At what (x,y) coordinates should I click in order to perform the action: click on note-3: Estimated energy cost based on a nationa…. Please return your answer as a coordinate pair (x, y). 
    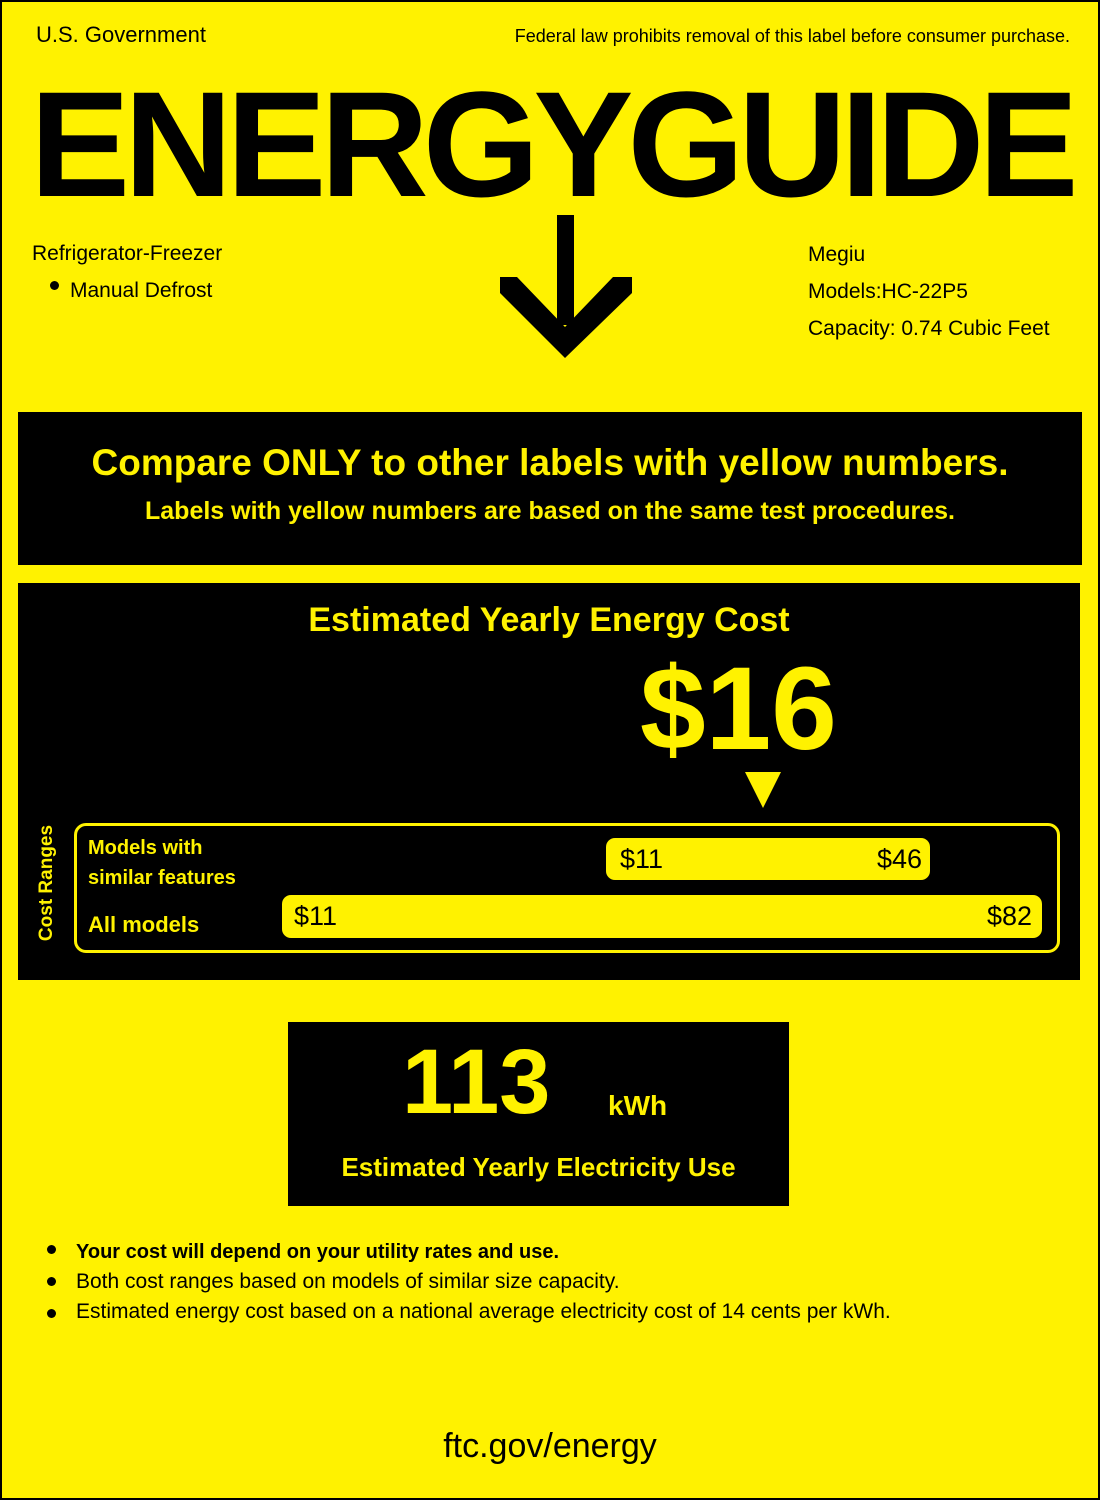
    Looking at the image, I should click on (483, 1311).